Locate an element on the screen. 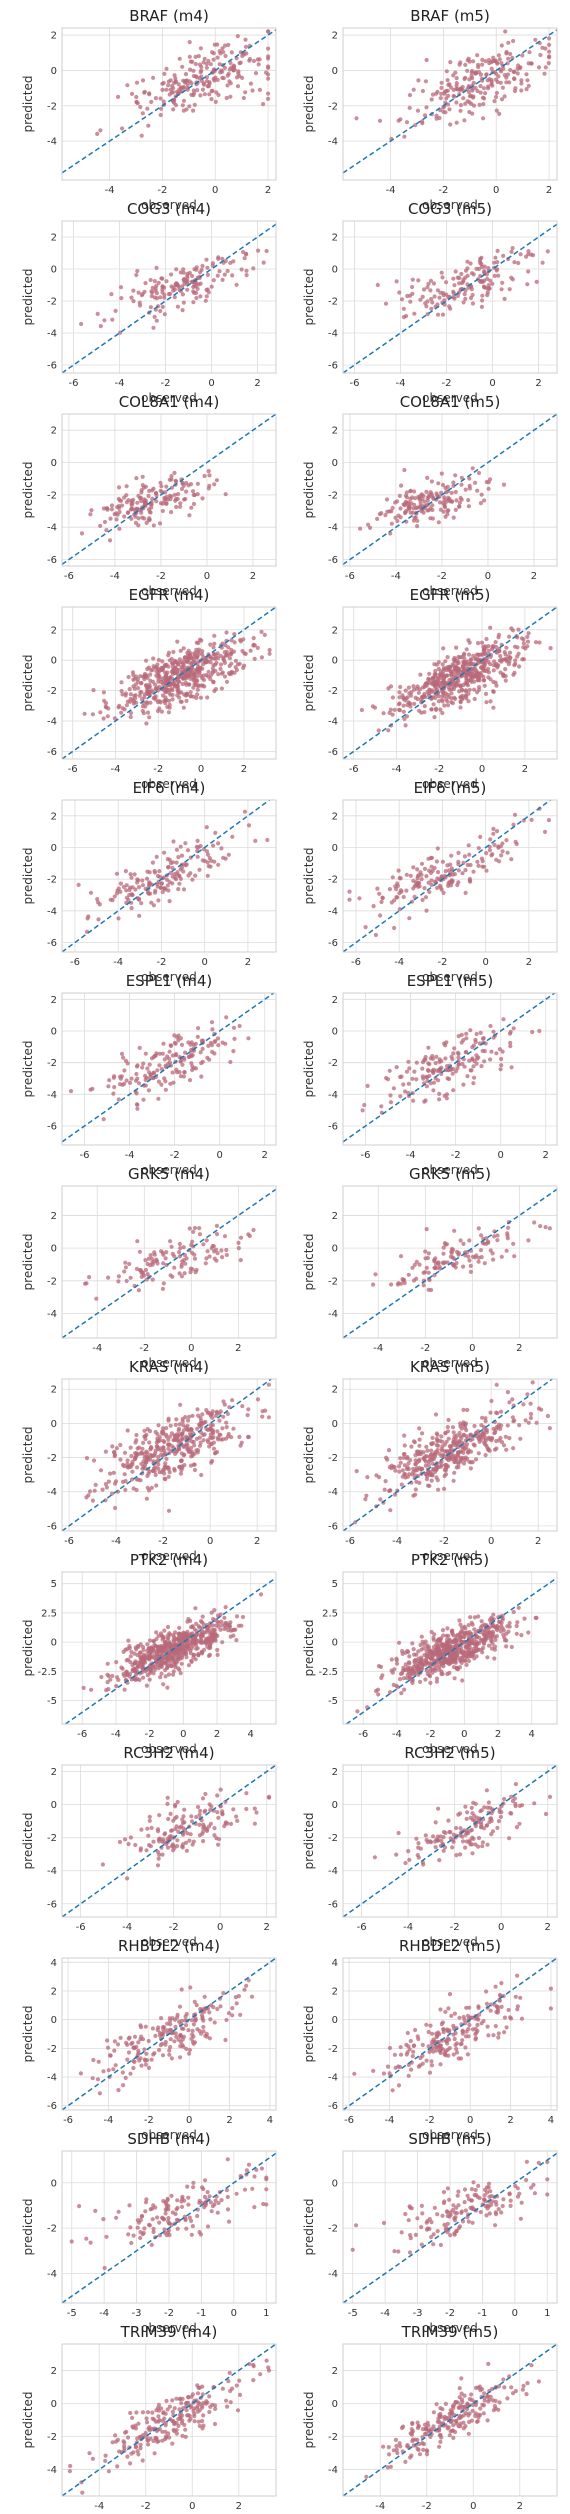  y-tick-label: -5 is located at coordinates (52, 1701).